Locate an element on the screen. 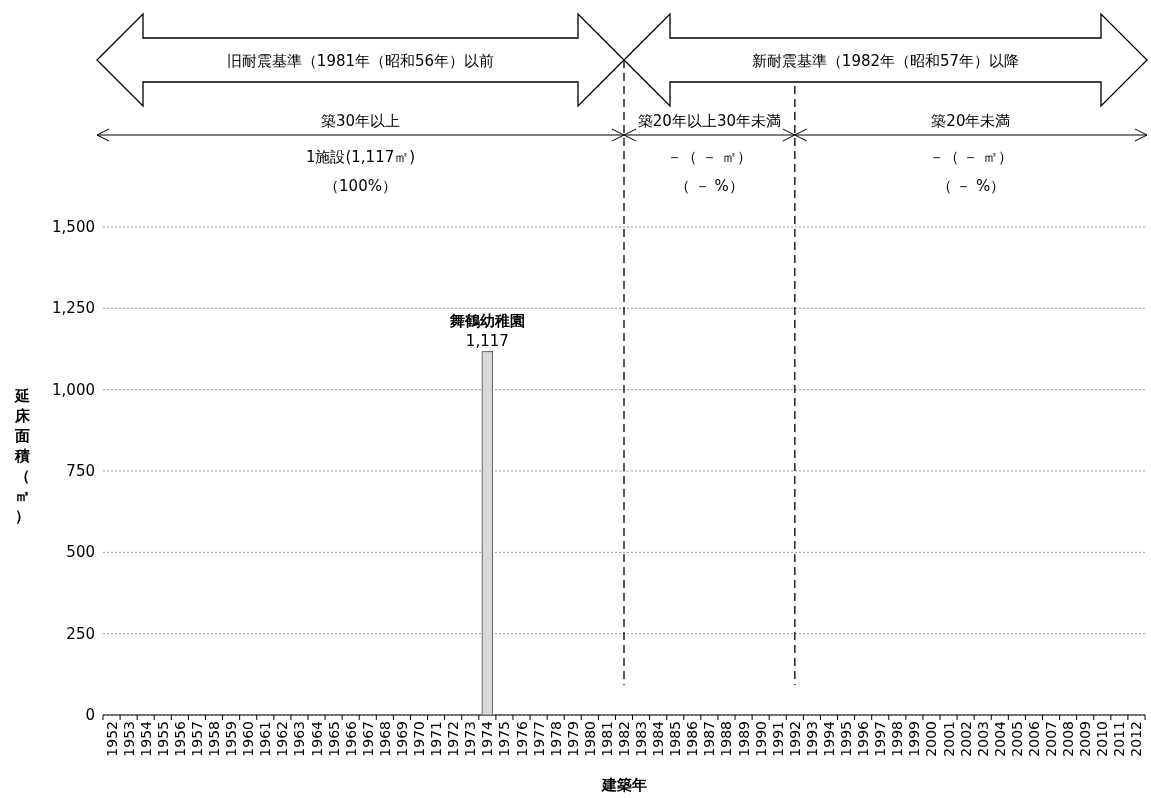 This screenshot has height=798, width=1151. x-tick-label: 1960 is located at coordinates (248, 739).